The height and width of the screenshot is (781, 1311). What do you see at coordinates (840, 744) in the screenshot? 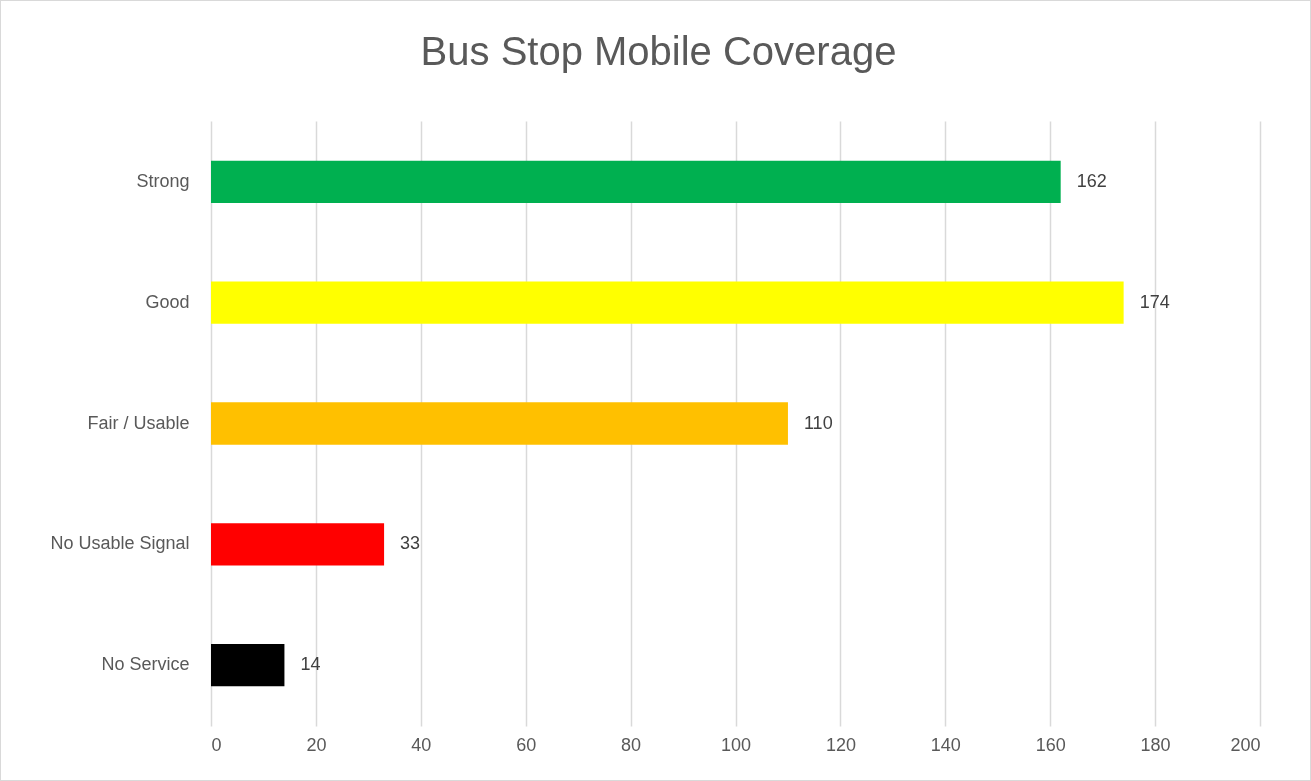
I see `x-tick-label: 120` at bounding box center [840, 744].